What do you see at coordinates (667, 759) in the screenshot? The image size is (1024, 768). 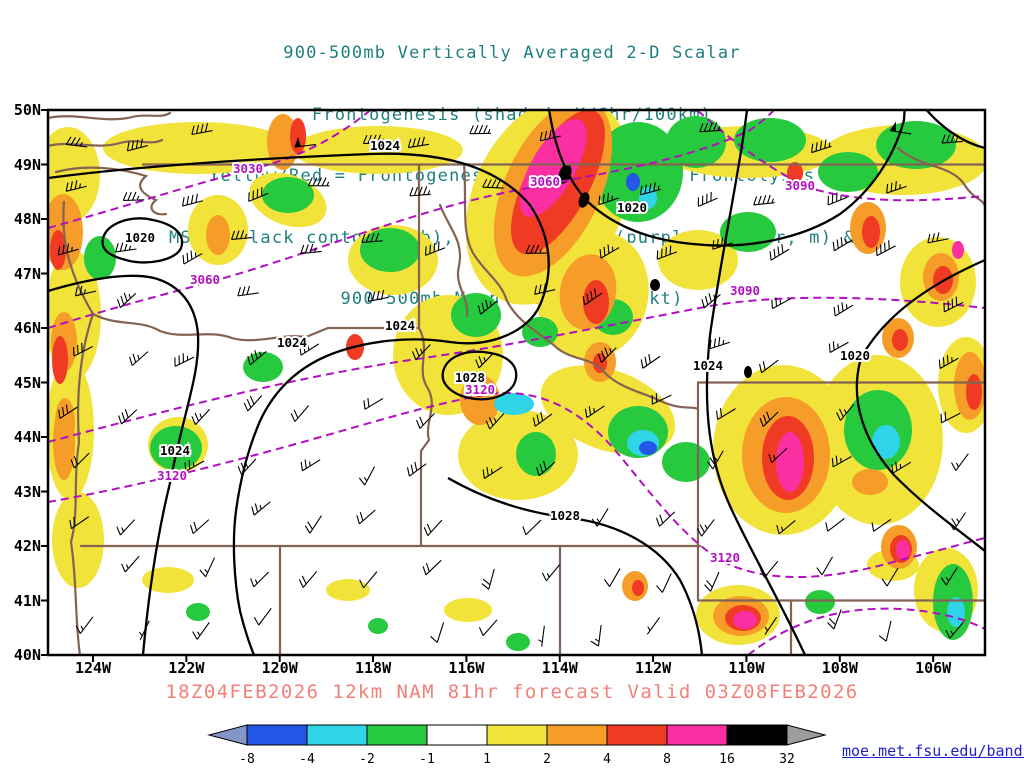 I see `colorbar-tick-label: 8` at bounding box center [667, 759].